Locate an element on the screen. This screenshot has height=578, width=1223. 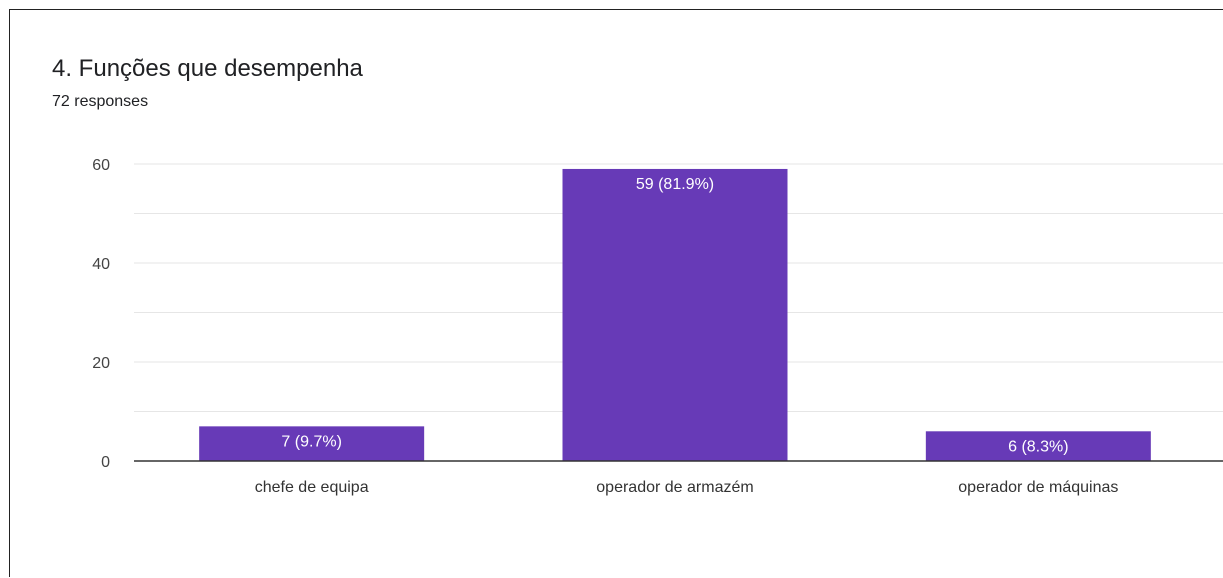
y-tick-label: 0 is located at coordinates (105, 462).